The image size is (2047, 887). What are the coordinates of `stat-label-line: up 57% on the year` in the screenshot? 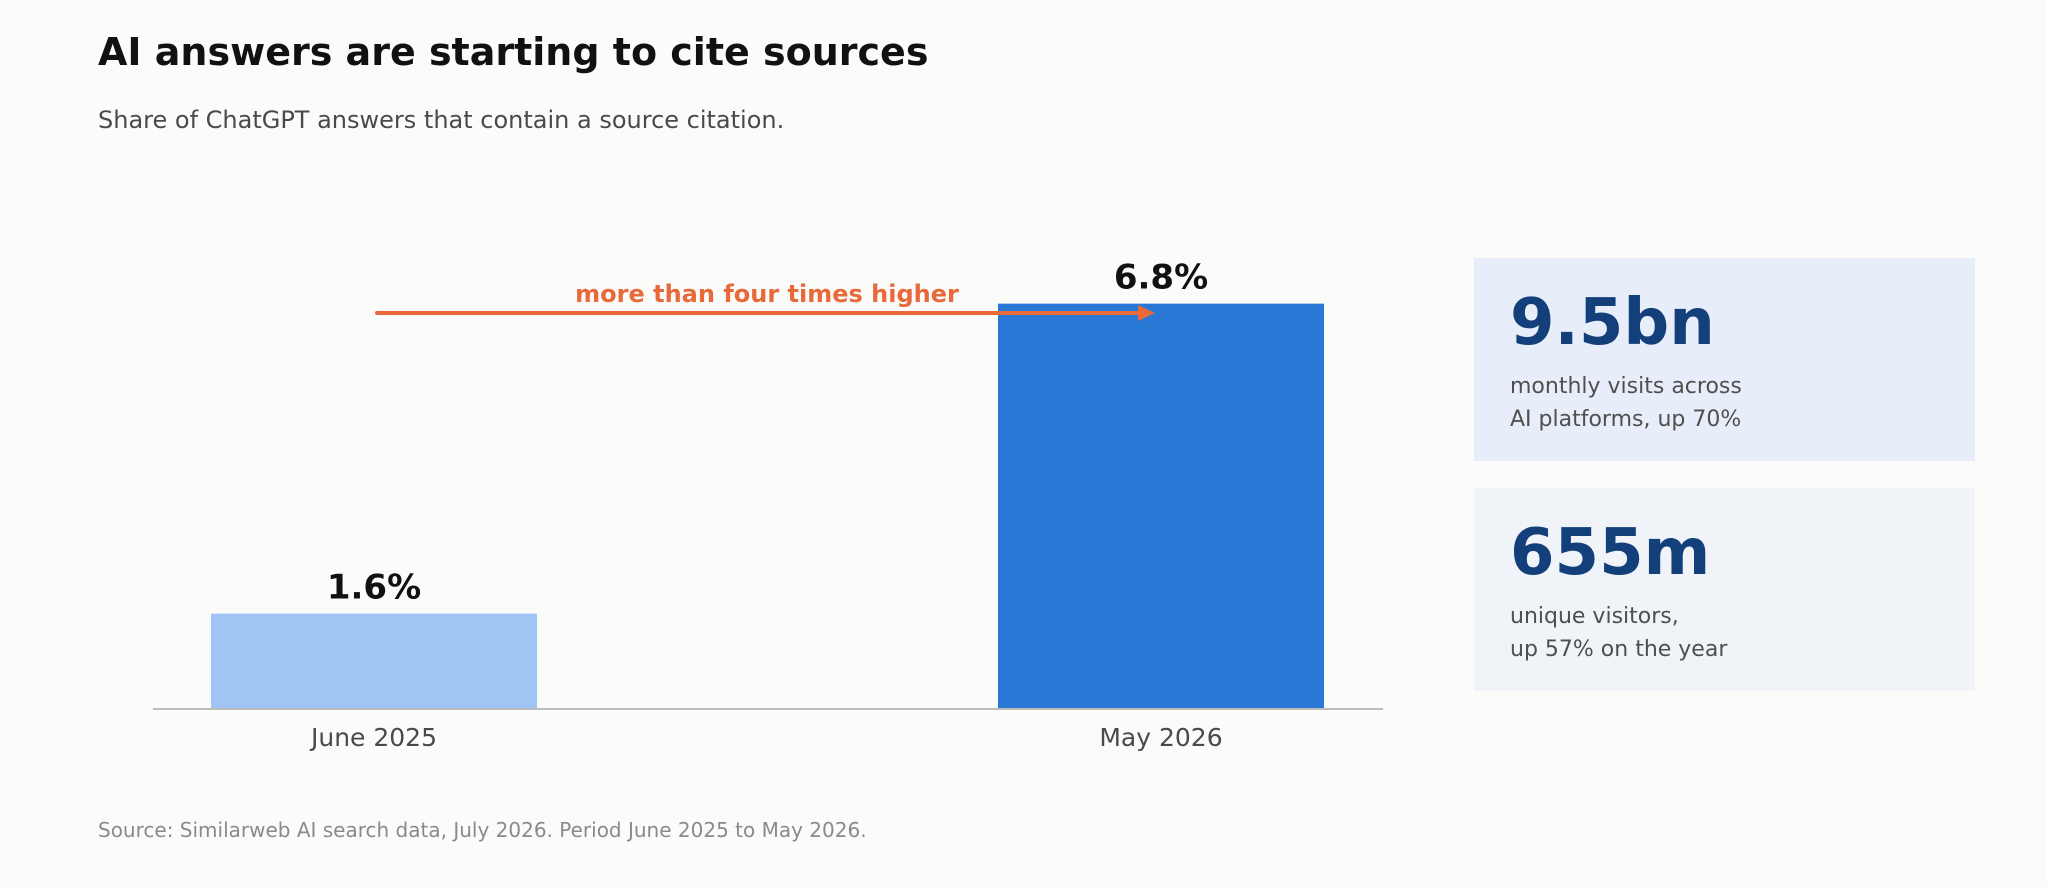 It's located at (1619, 649).